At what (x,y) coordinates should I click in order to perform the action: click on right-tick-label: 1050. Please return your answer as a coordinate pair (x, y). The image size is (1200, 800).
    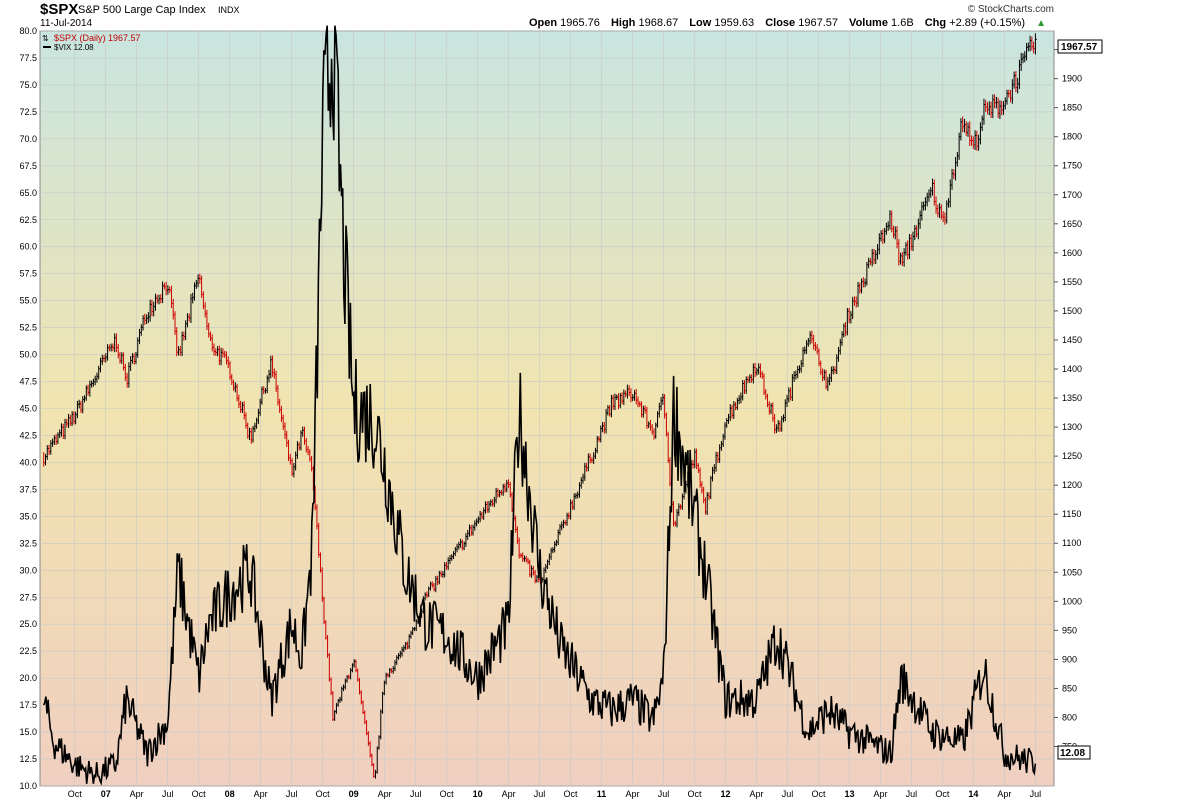
    Looking at the image, I should click on (1072, 572).